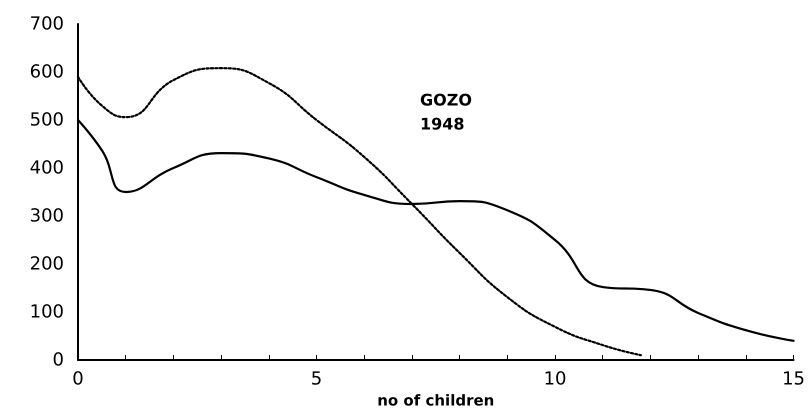  I want to click on x-axis-title: no of children, so click(435, 400).